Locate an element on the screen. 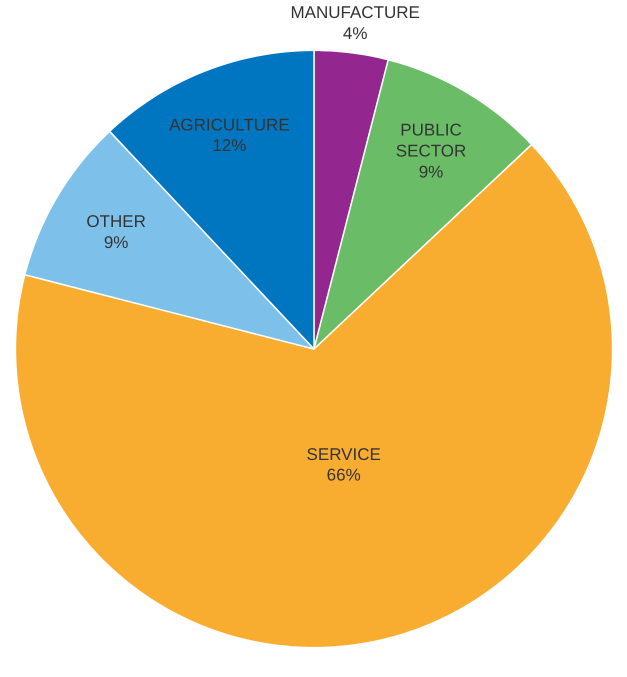 Image resolution: width=627 pixels, height=677 pixels. slice-label: MANUFACTURE is located at coordinates (355, 12).